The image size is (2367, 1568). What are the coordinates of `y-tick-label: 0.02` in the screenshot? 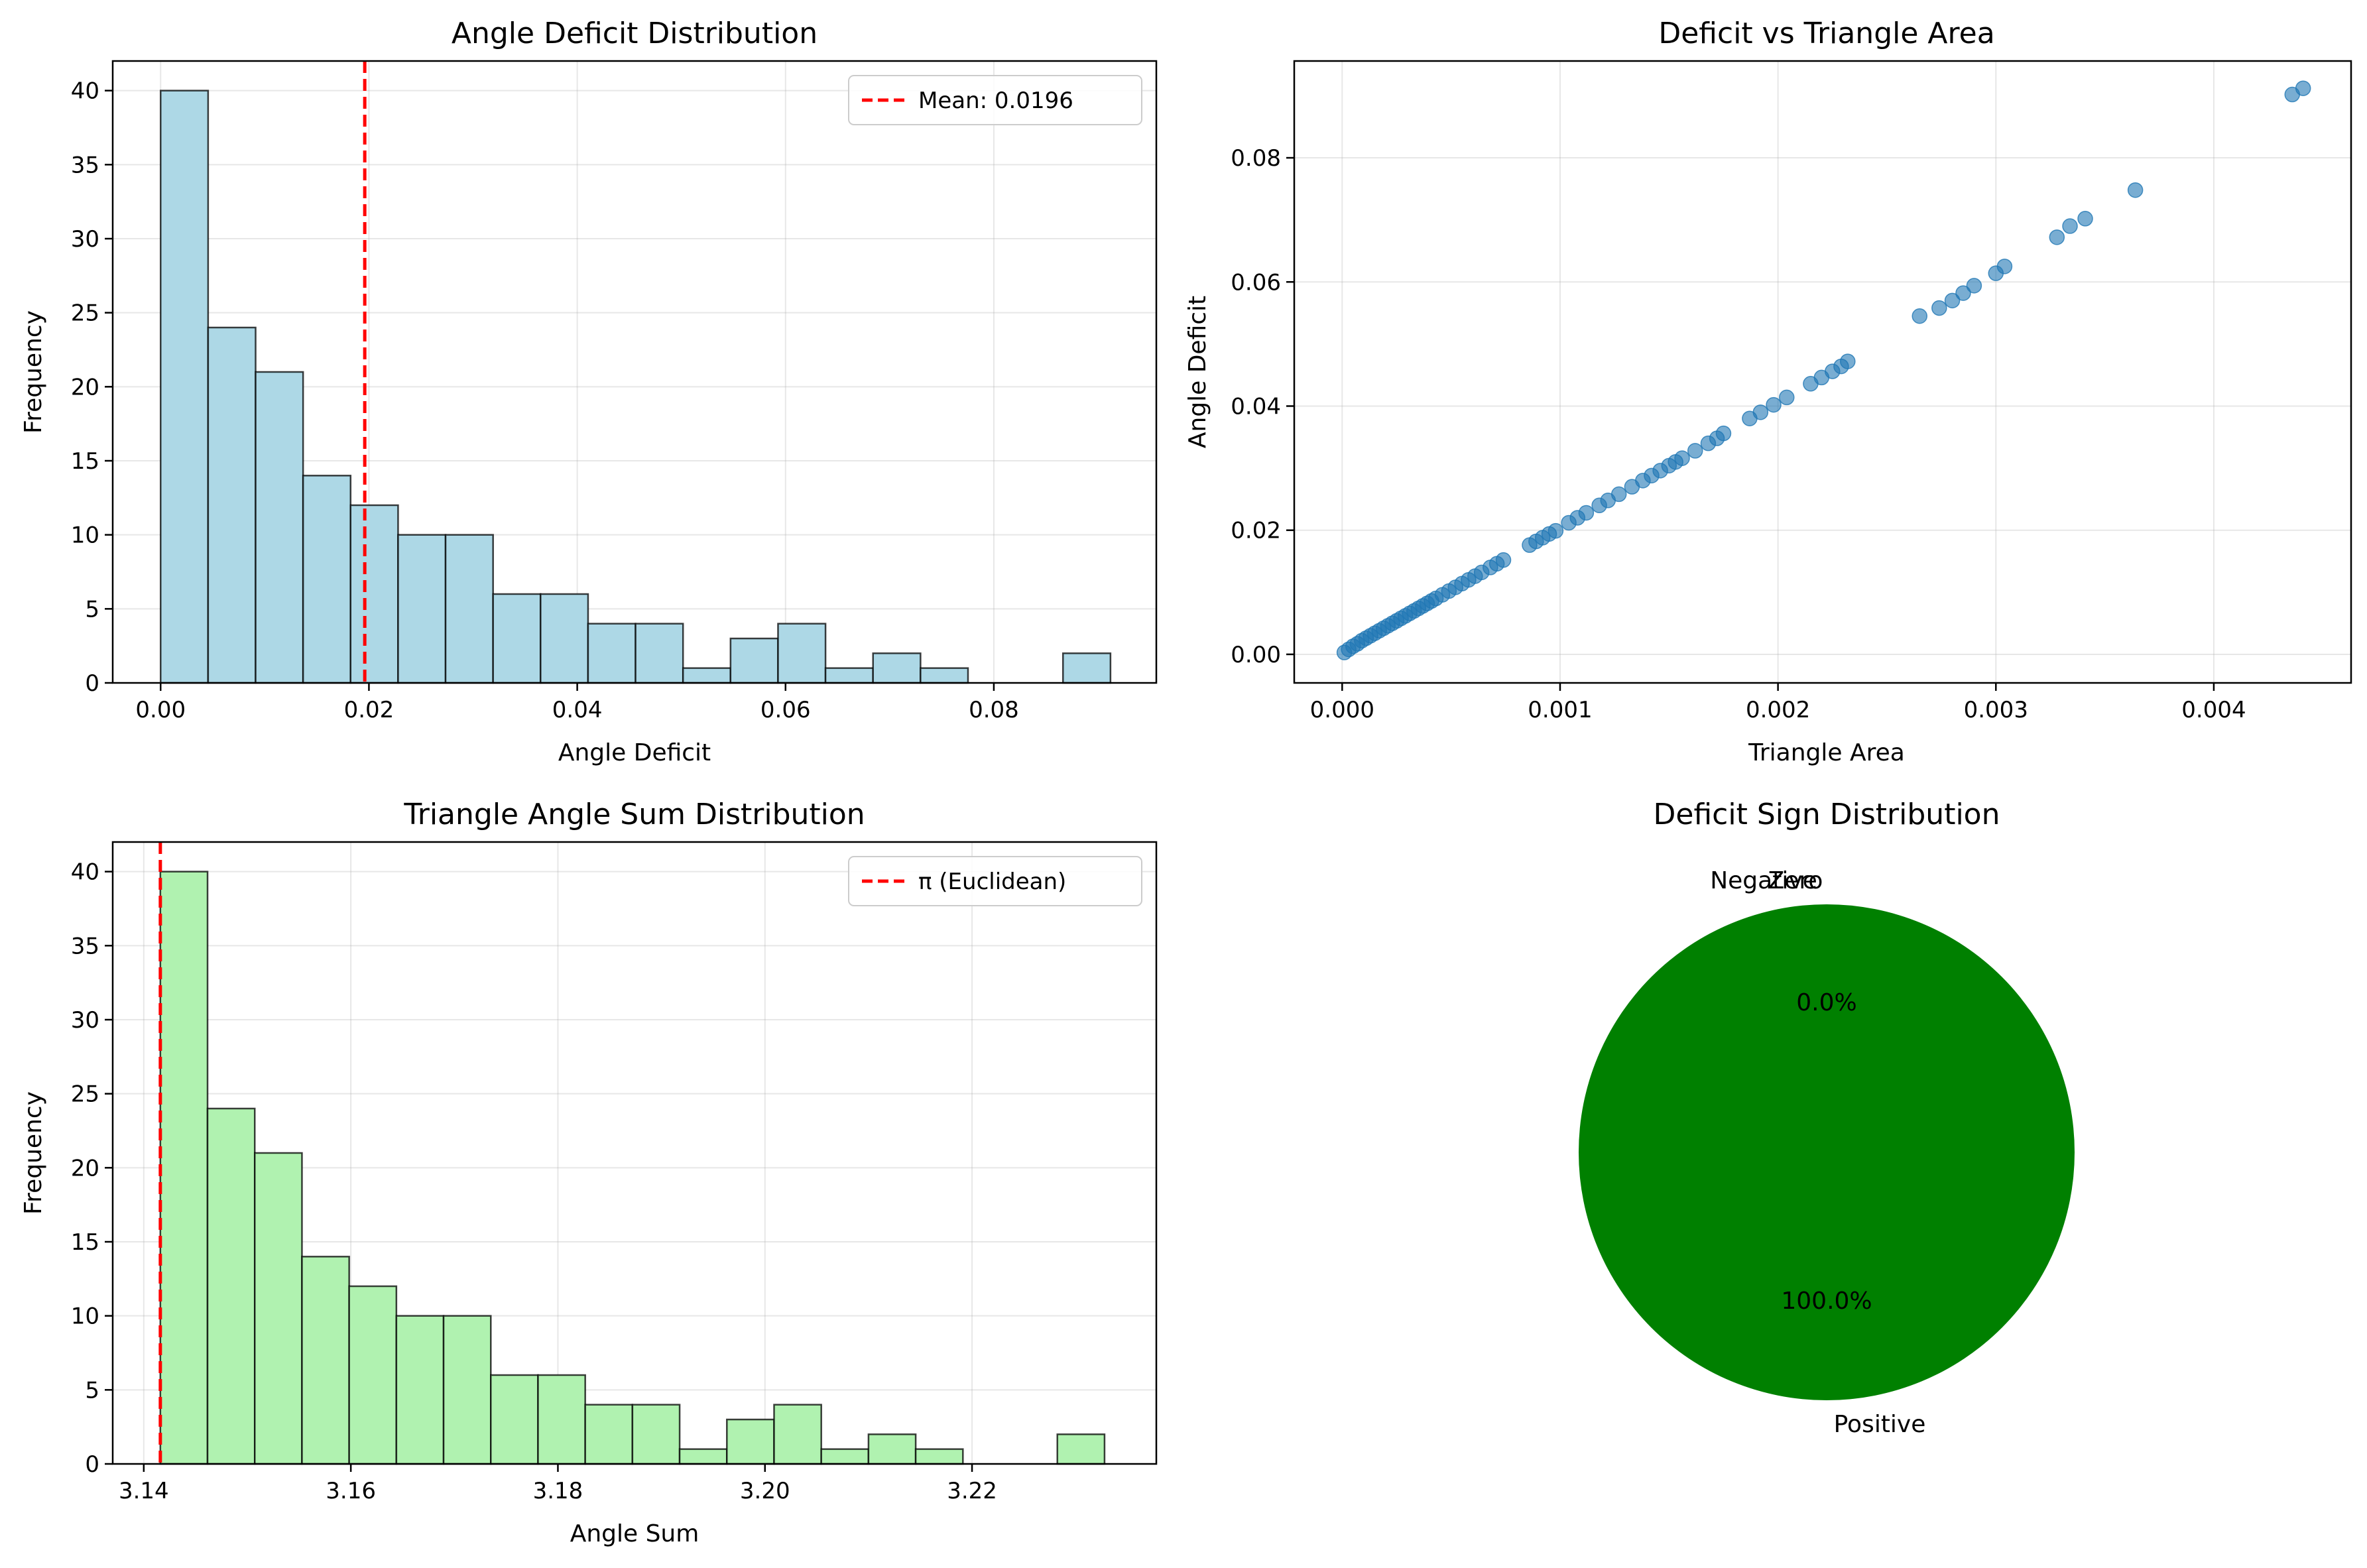 It's located at (1256, 531).